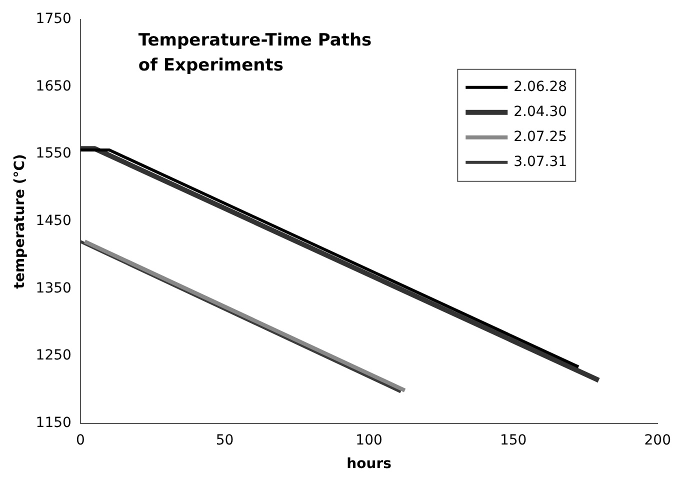  I want to click on y-tick-label: 1450, so click(54, 221).